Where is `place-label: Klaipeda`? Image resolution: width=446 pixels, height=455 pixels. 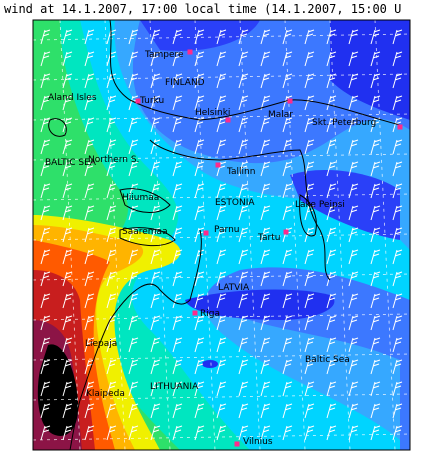 place-label: Klaipeda is located at coordinates (105, 394).